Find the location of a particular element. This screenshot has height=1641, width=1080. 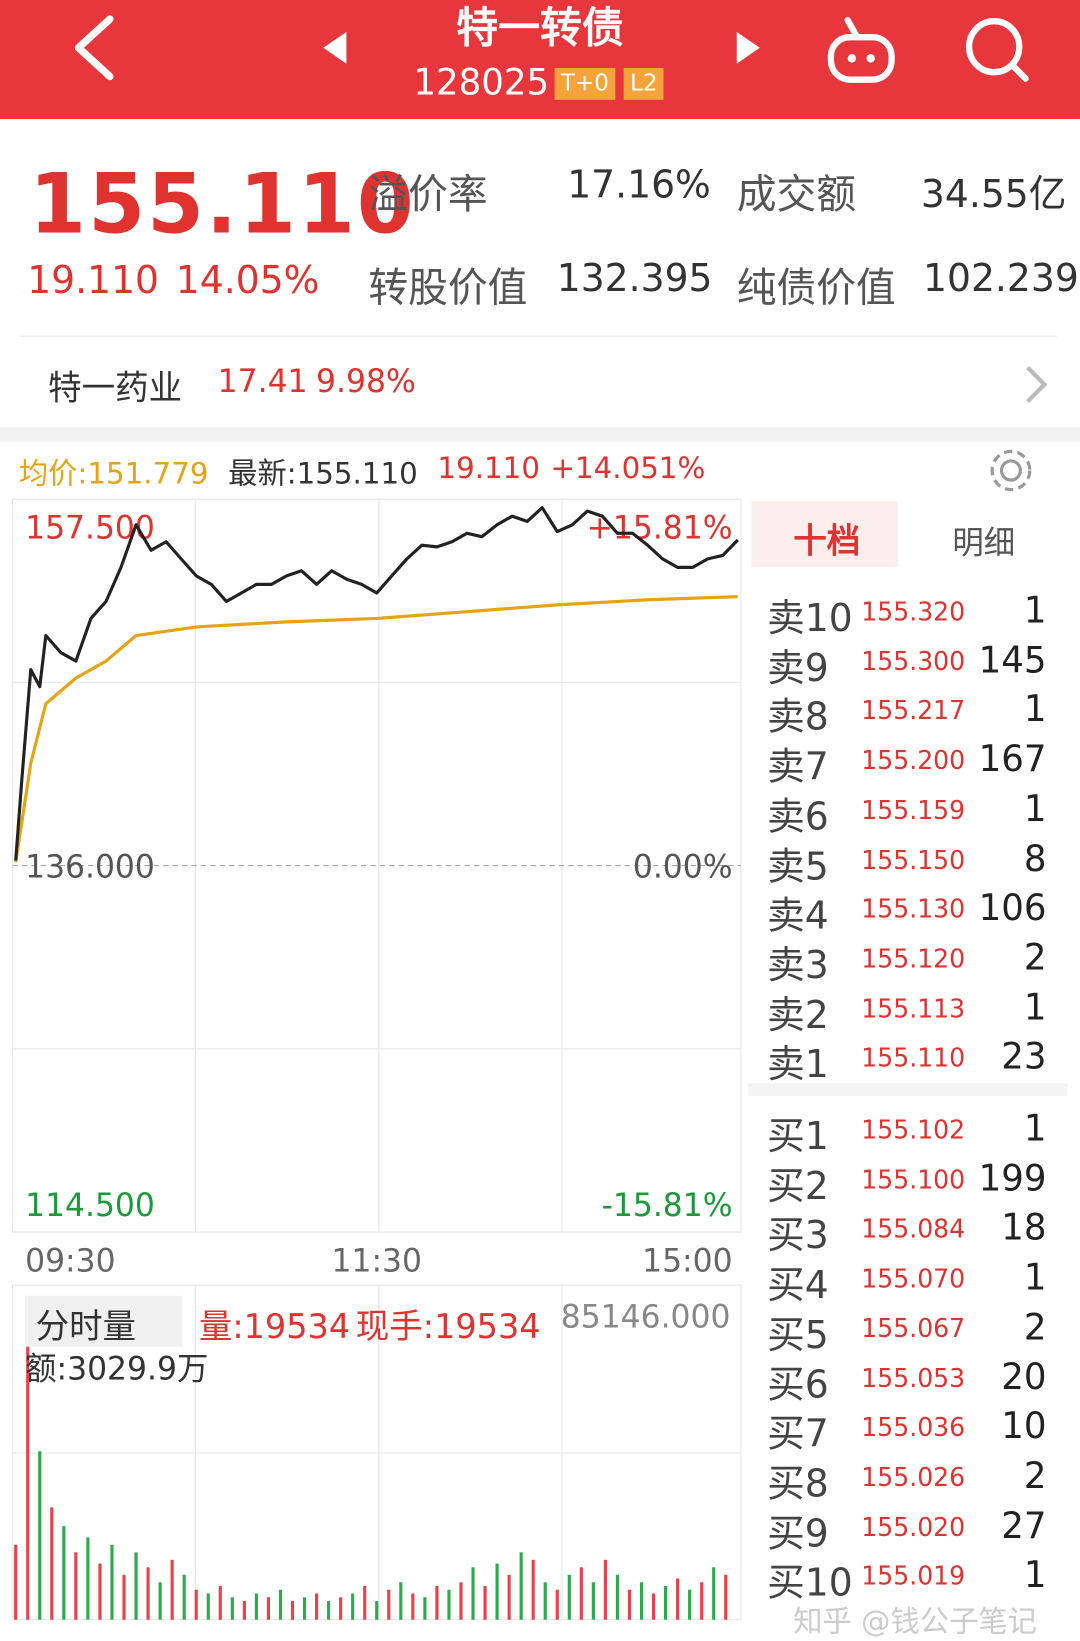

metric-value: 132.395 is located at coordinates (634, 279).